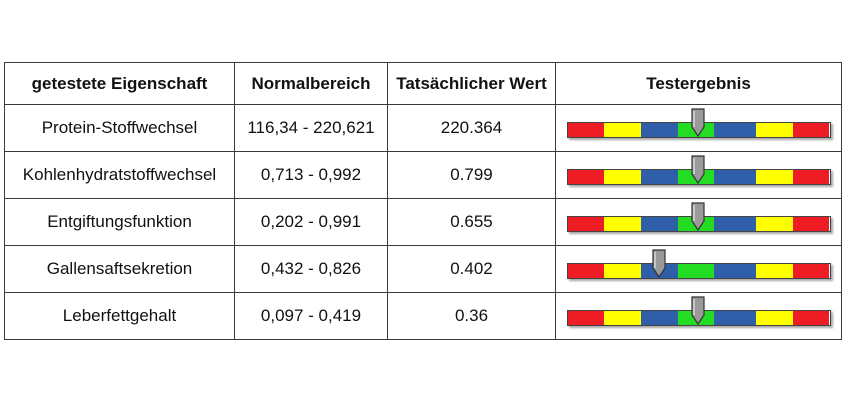 Image resolution: width=850 pixels, height=400 pixels. What do you see at coordinates (698, 83) in the screenshot?
I see `header-result: Testergebnis` at bounding box center [698, 83].